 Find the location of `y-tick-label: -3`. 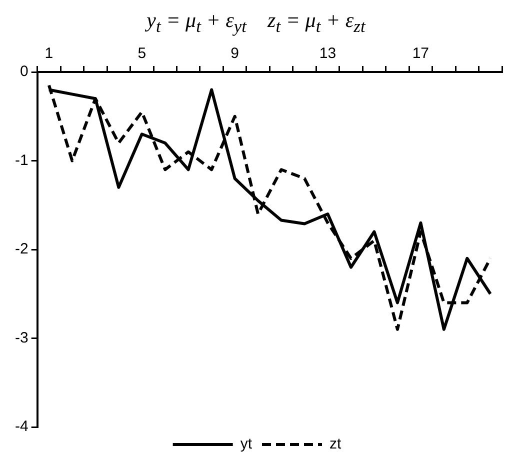

y-tick-label: -3 is located at coordinates (21, 337).